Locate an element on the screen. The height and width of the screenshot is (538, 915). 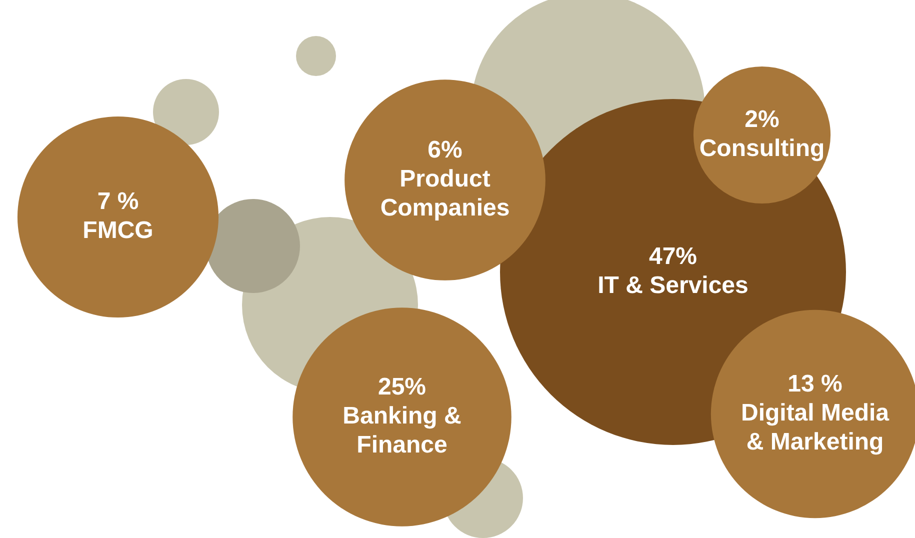
category-label: Digital Media & Marketing is located at coordinates (815, 428).